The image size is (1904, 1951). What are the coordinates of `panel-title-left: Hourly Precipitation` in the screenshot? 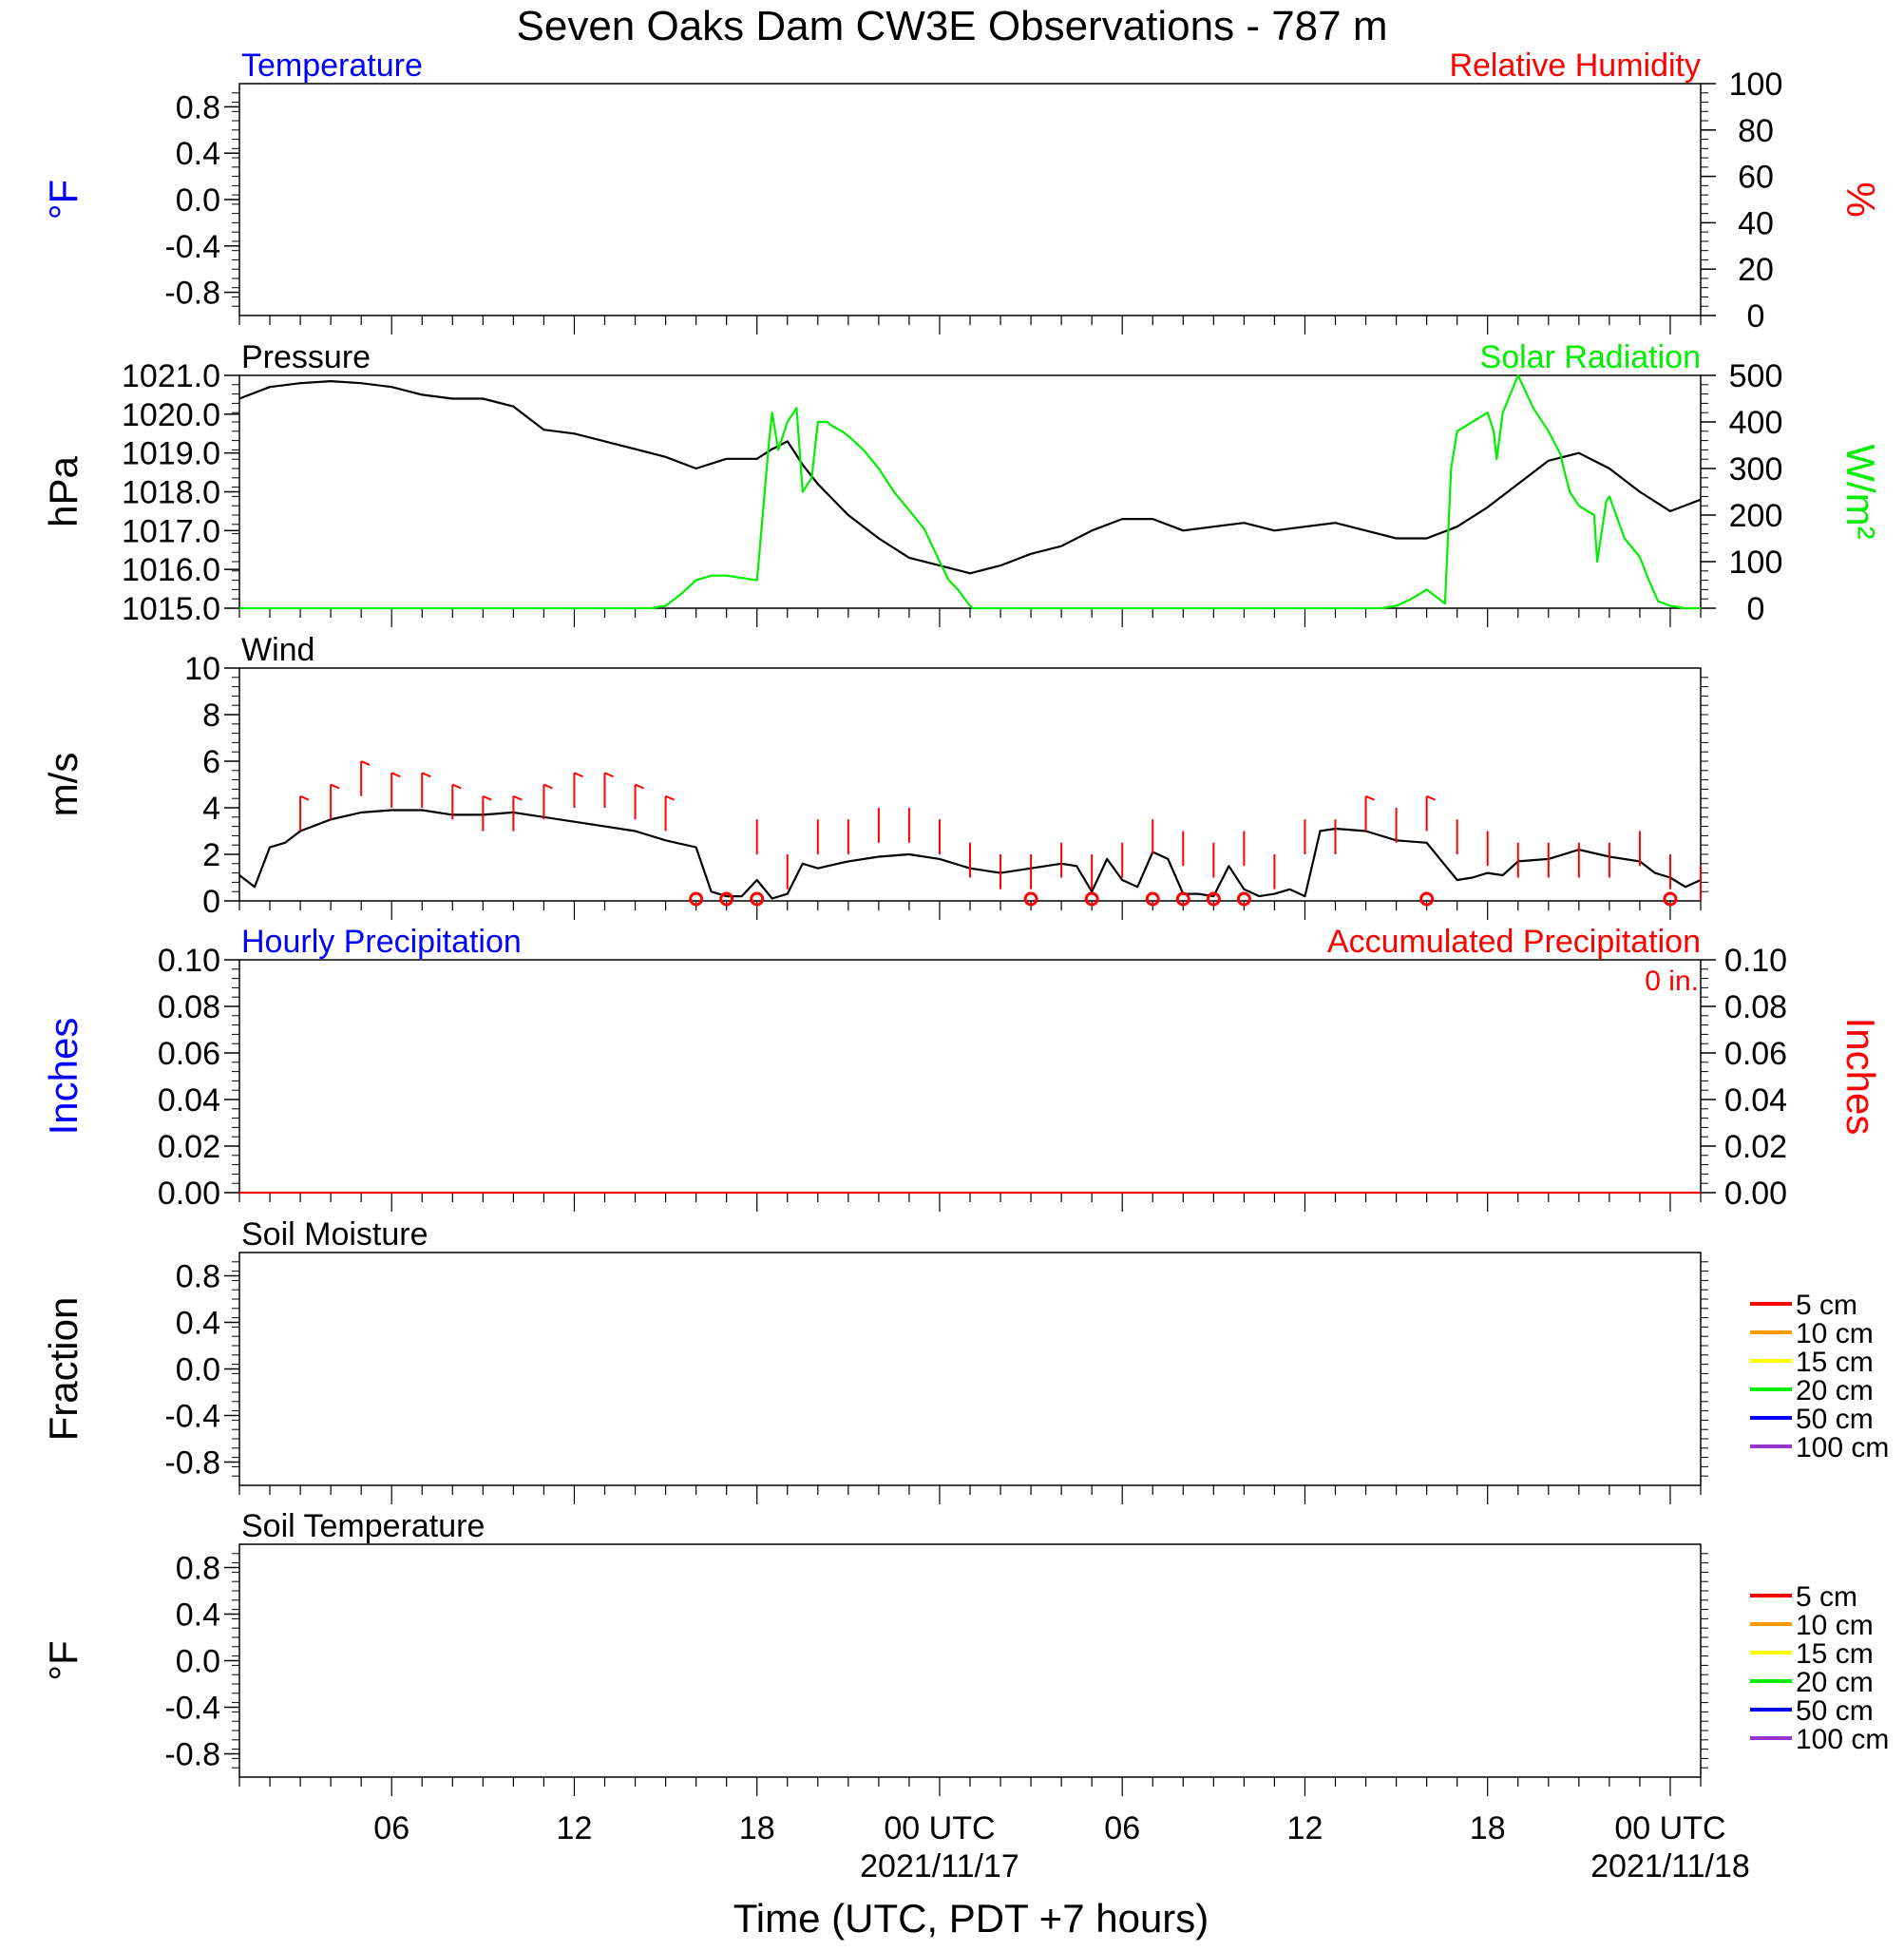 It's located at (381, 942).